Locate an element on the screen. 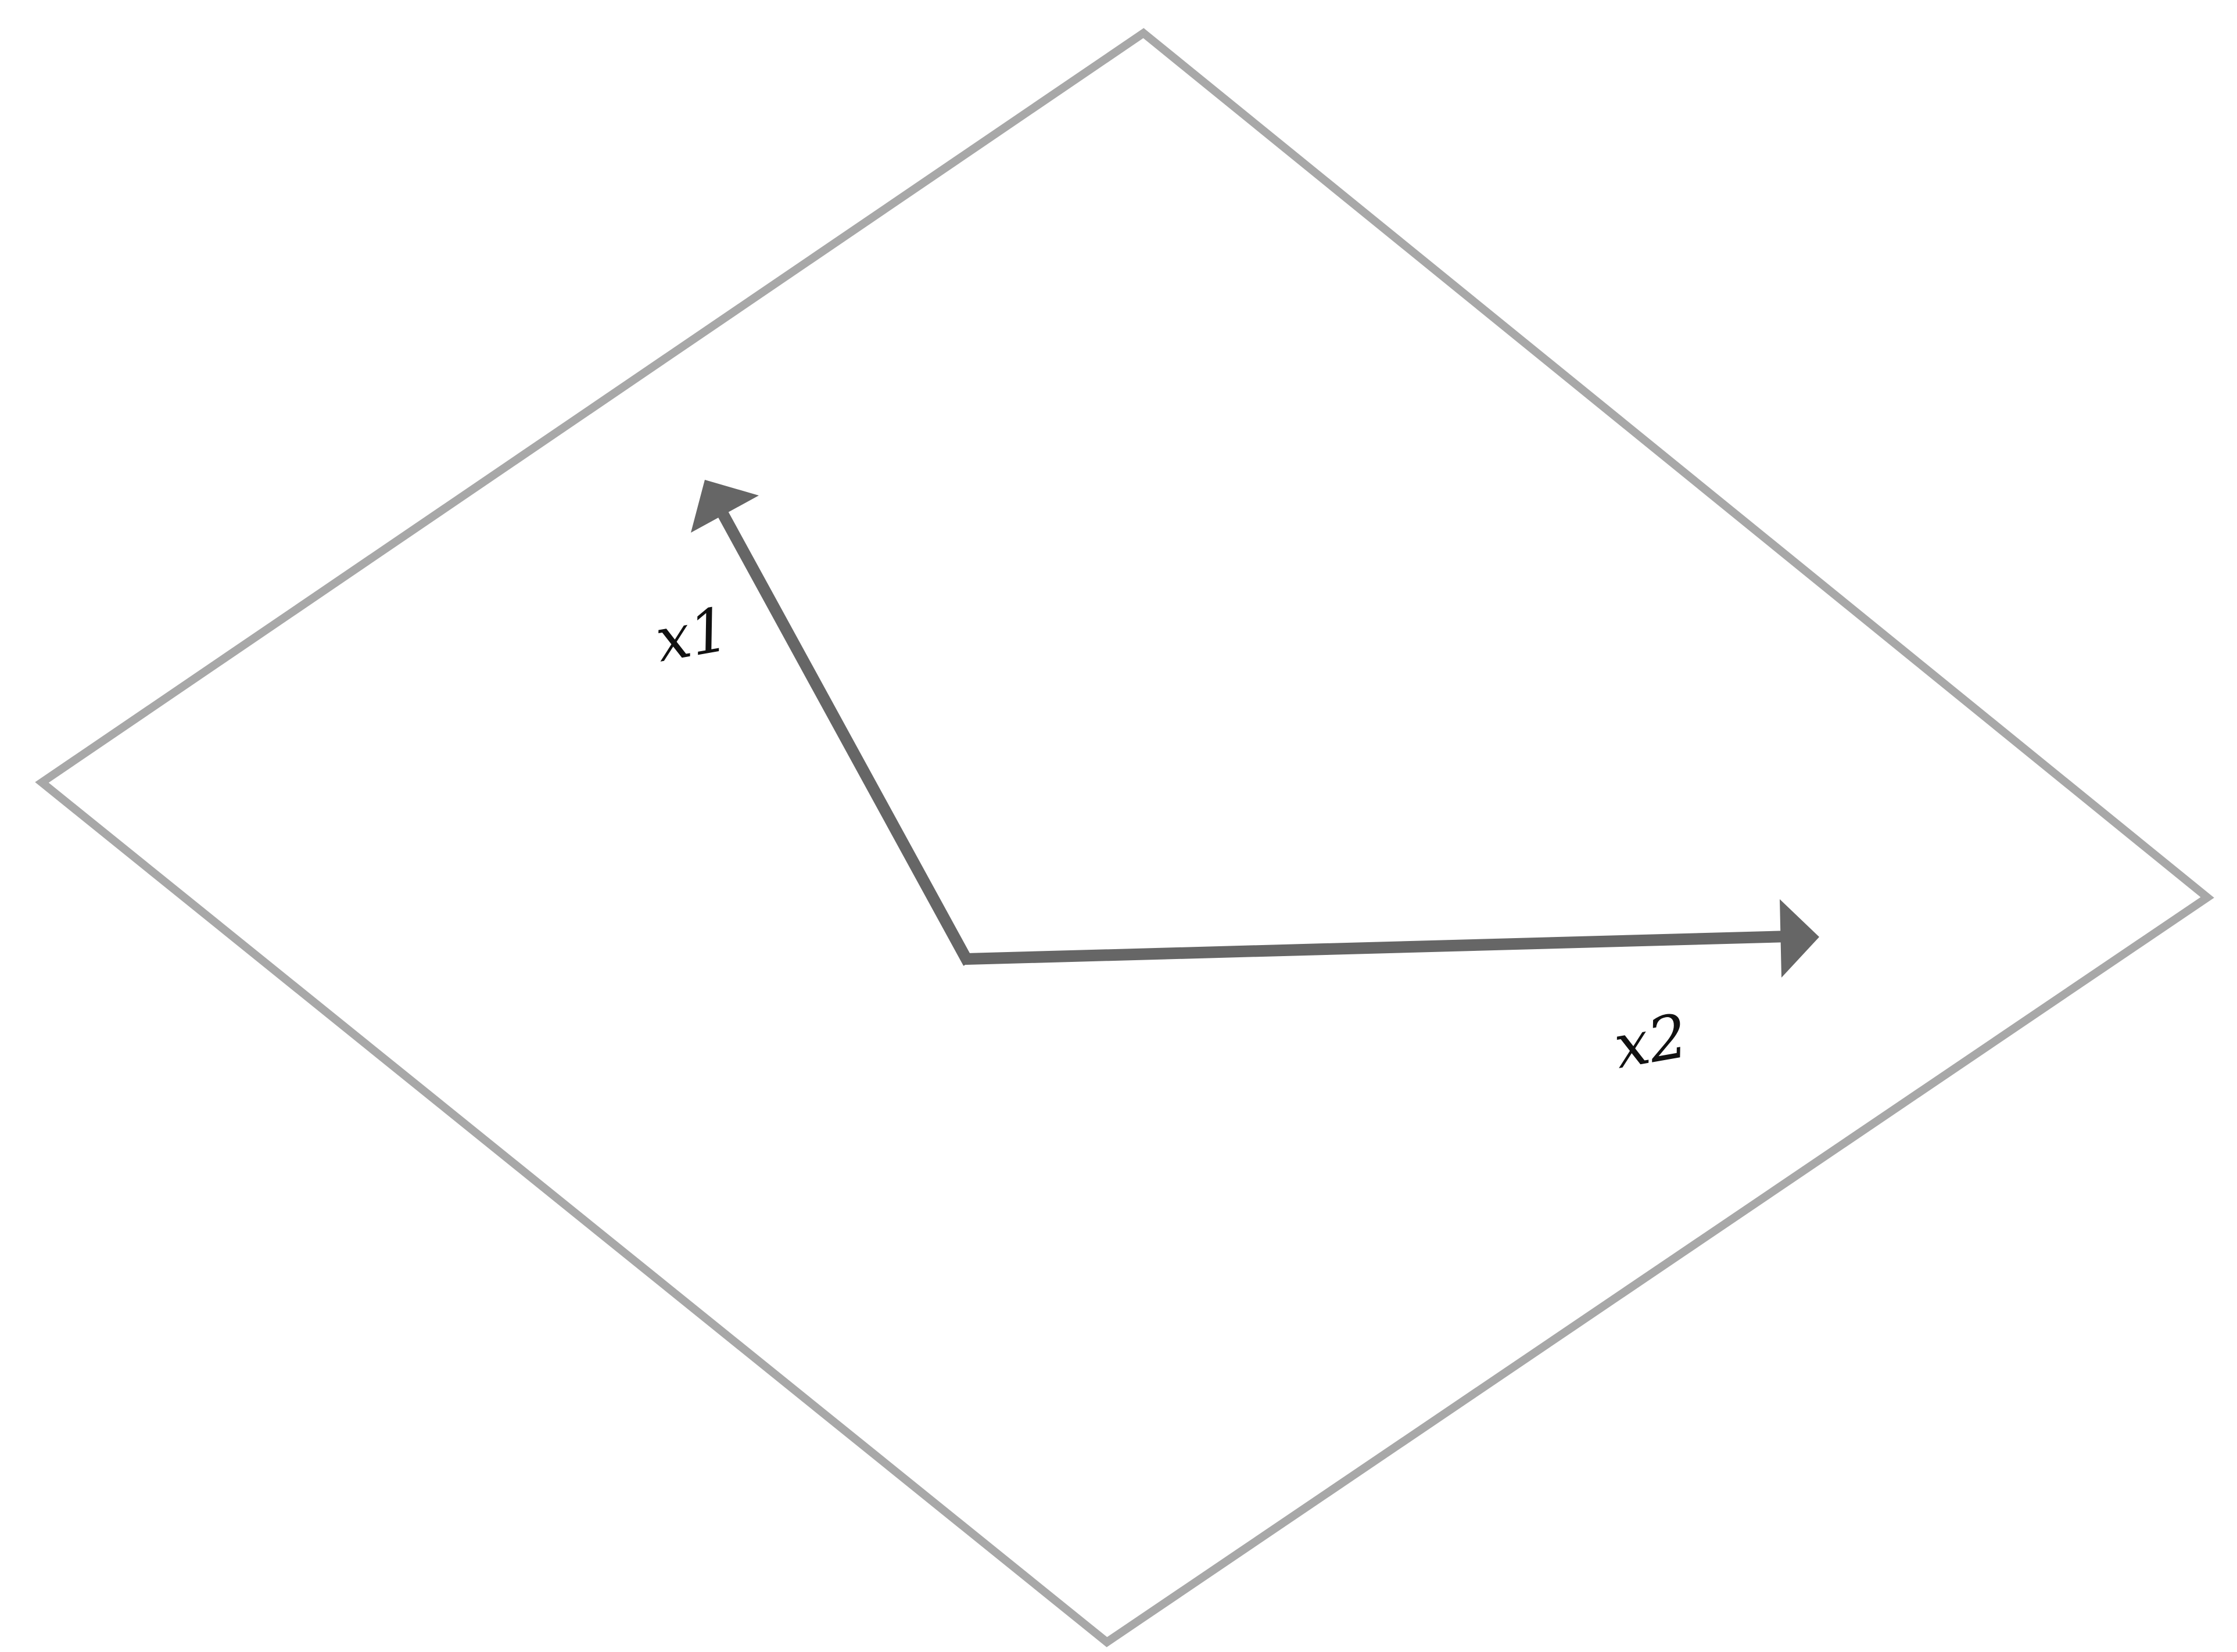  vector-x2-shaft is located at coordinates (1377, 948).